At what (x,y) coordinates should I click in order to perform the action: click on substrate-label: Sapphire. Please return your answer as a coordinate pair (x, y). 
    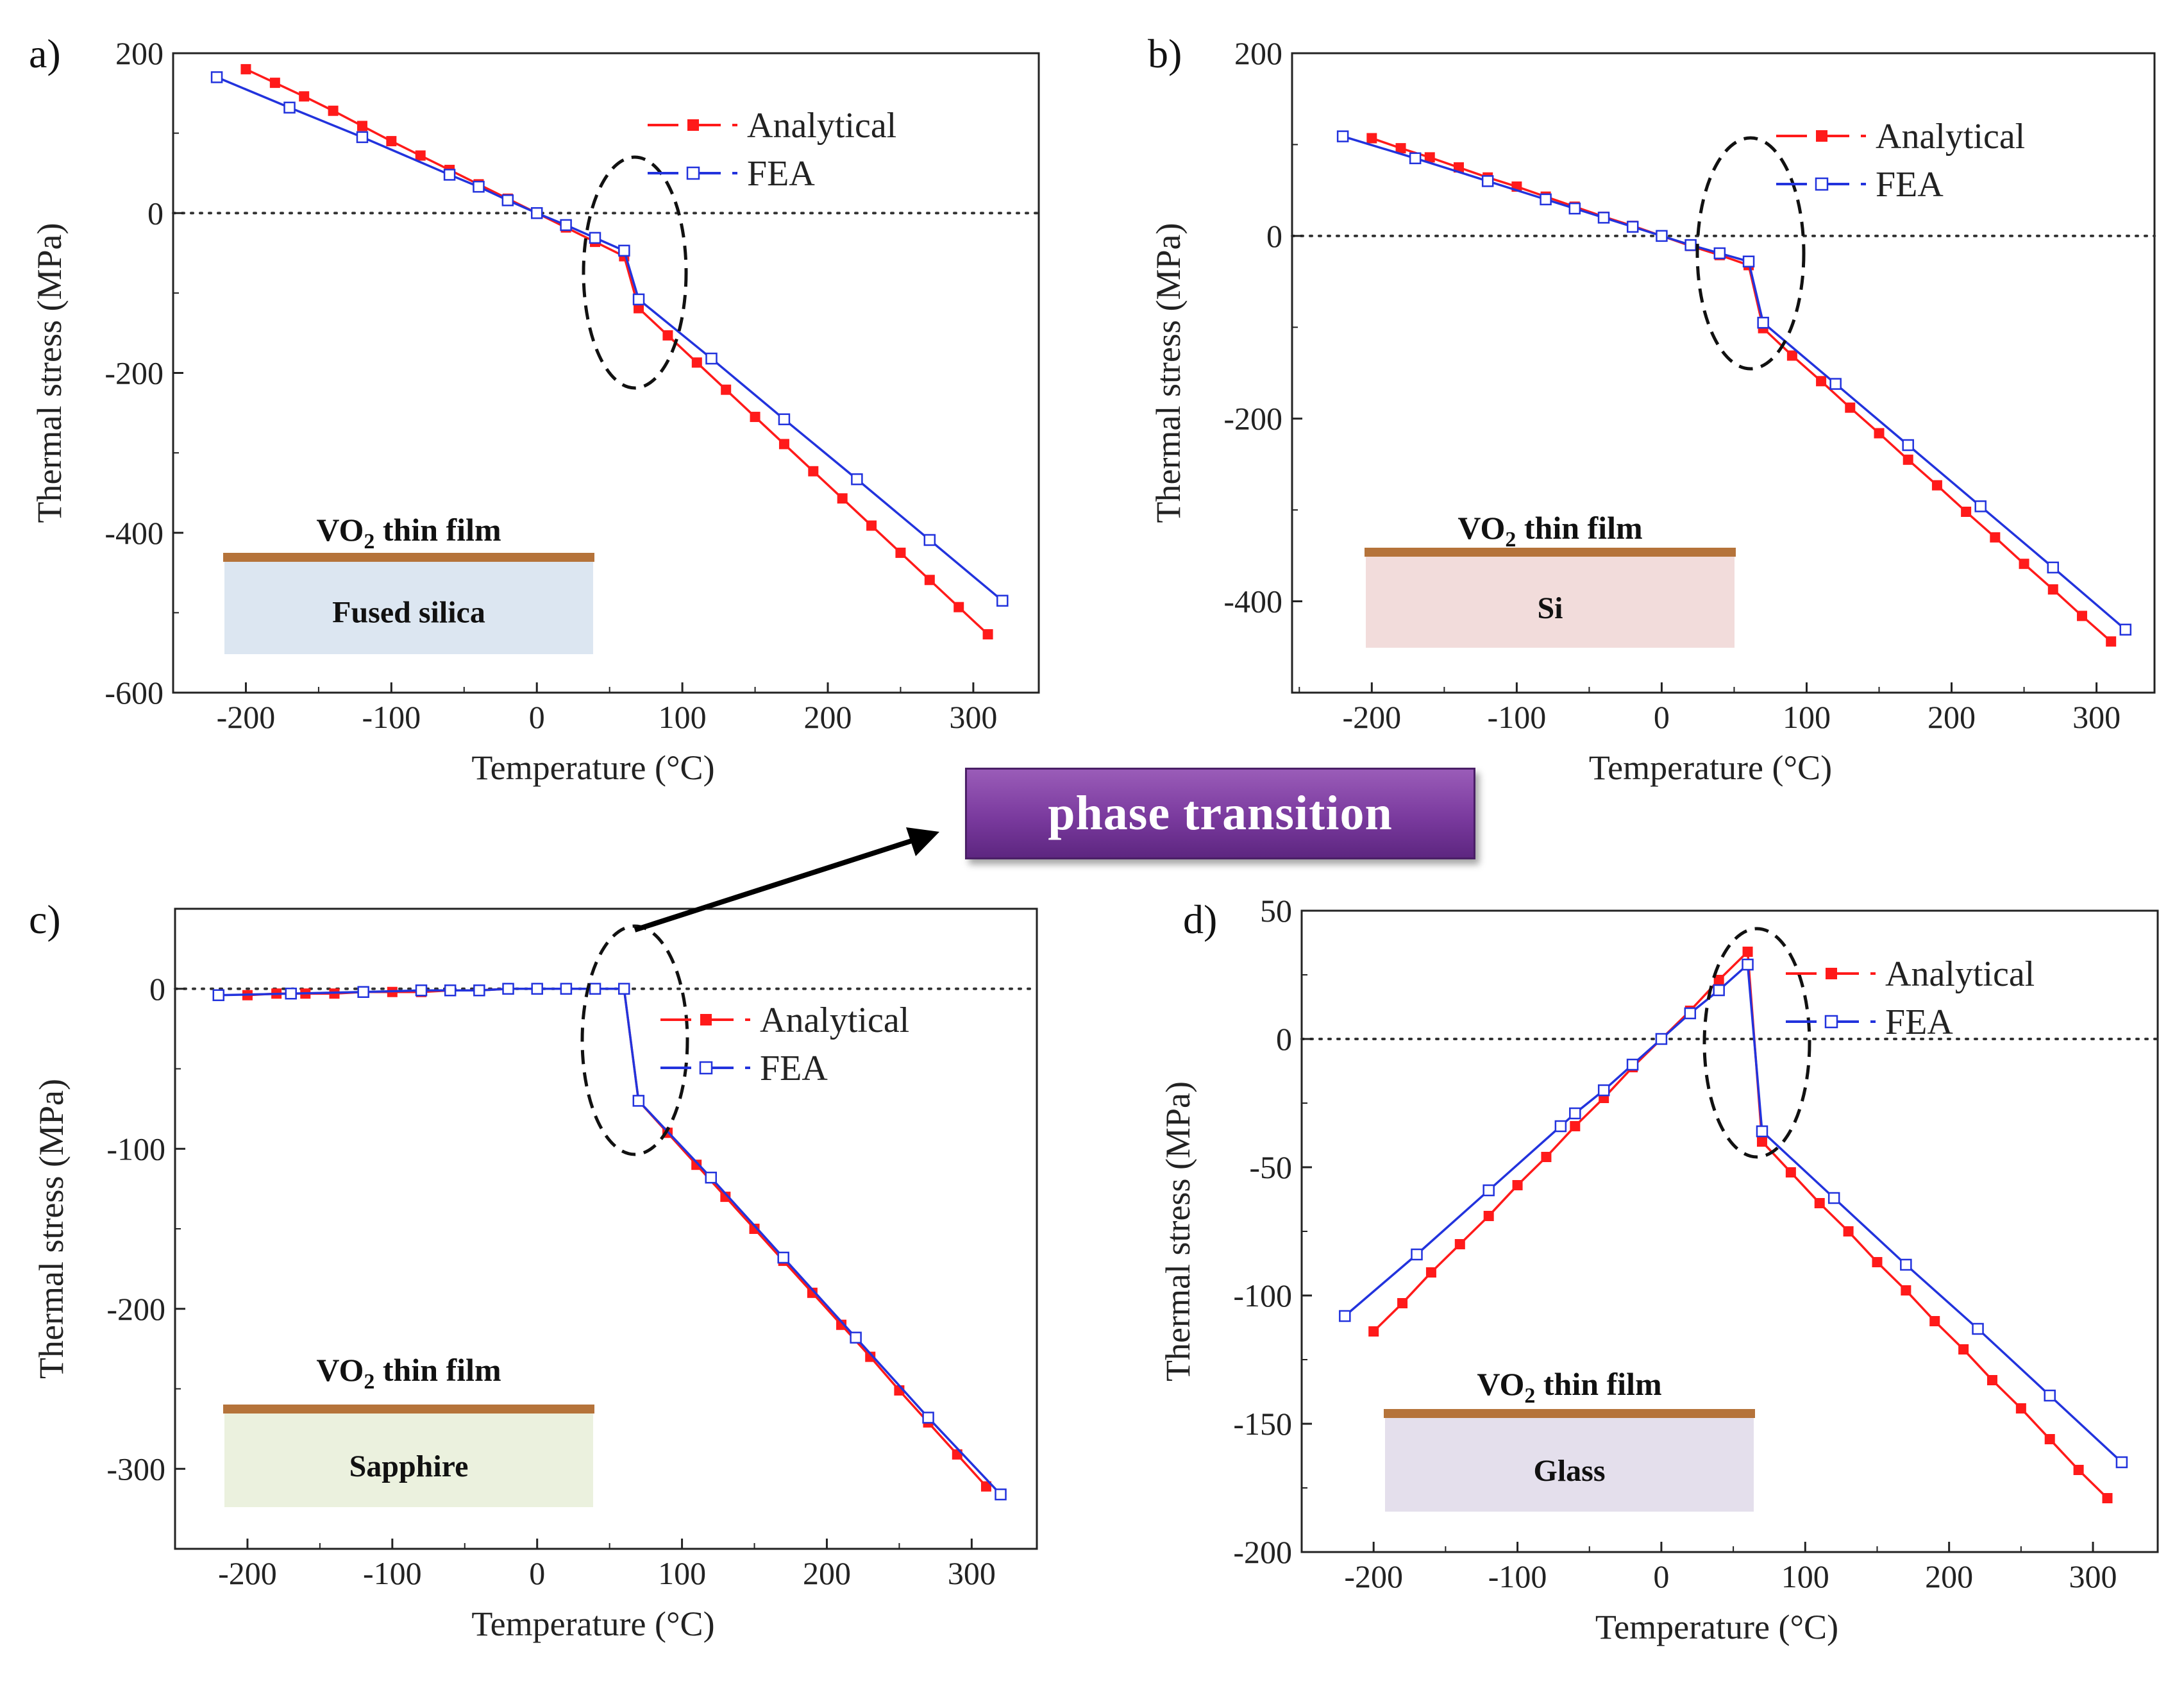
    Looking at the image, I should click on (409, 1466).